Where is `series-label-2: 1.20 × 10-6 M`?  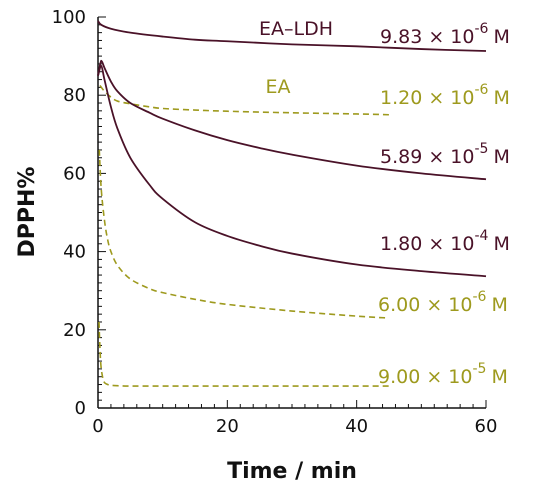 series-label-2: 1.20 × 10-6 M is located at coordinates (445, 95).